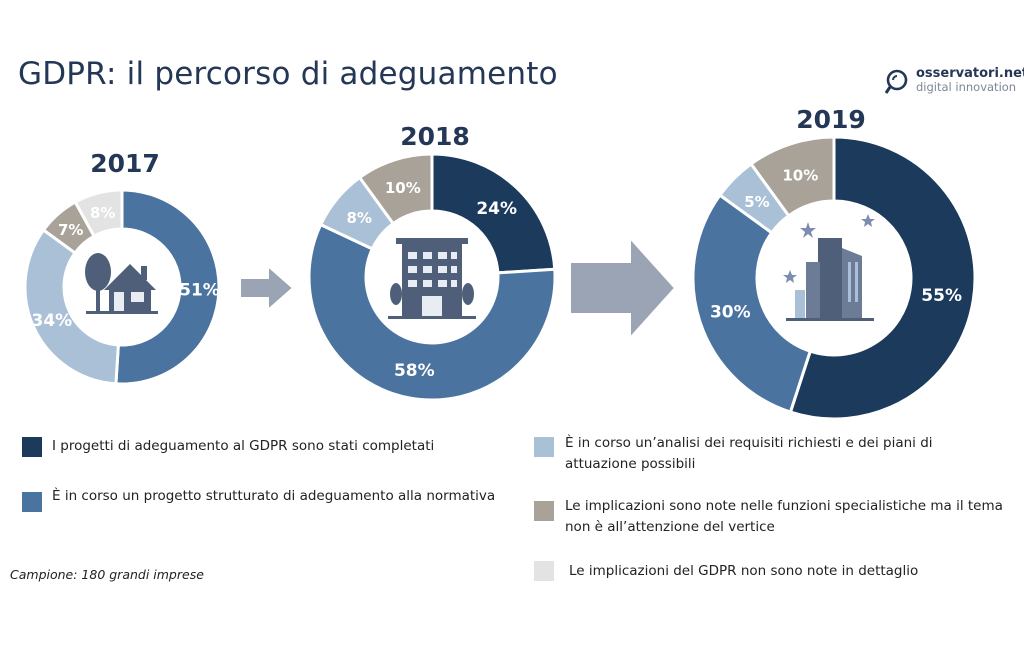  I want to click on magnifier-logo-icon, so click(896, 81).